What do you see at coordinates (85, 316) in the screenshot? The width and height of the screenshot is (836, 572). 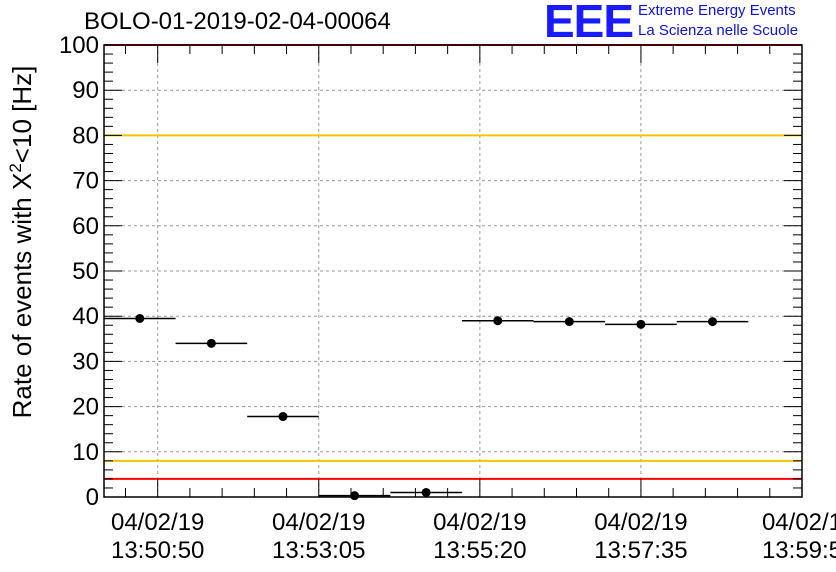 I see `y-tick-label: 40` at bounding box center [85, 316].